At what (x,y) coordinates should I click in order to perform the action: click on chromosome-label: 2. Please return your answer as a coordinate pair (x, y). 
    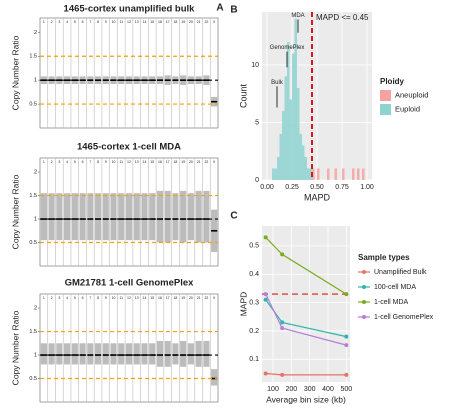
    Looking at the image, I should click on (52, 22).